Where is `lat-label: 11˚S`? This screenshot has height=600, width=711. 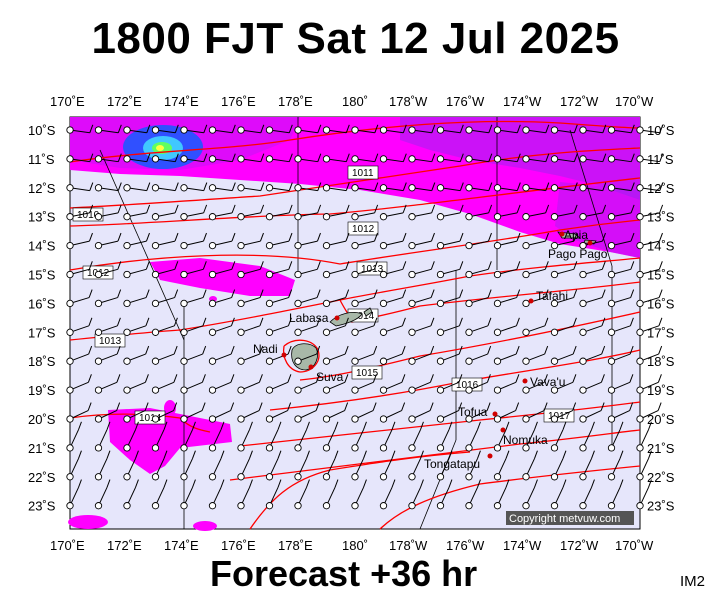
lat-label: 11˚S is located at coordinates (41, 159).